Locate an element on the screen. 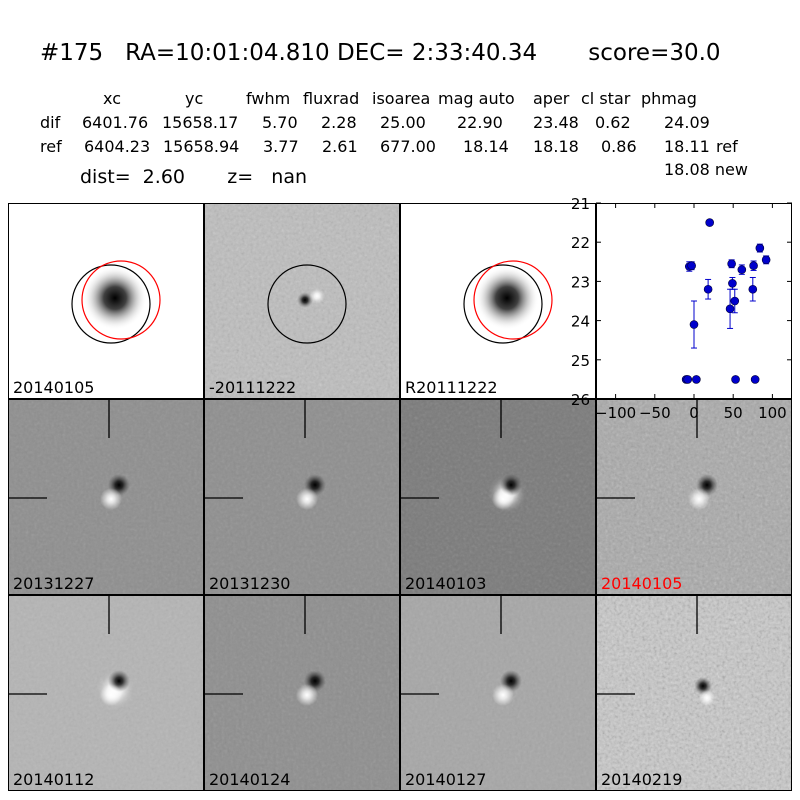 Image resolution: width=800 pixels, height=800 pixels. y-tick-label: 21 is located at coordinates (580, 204).